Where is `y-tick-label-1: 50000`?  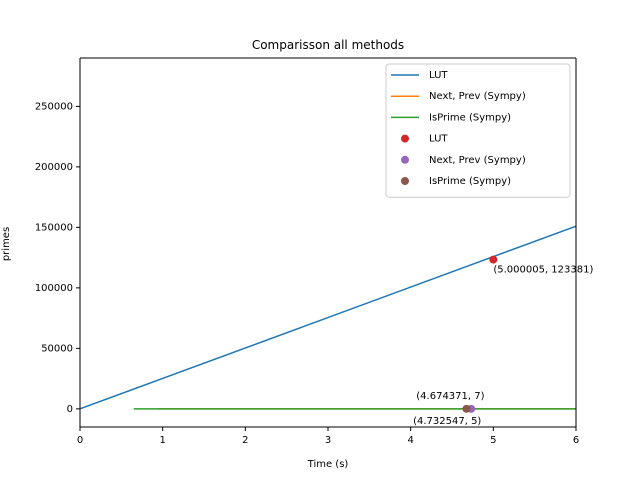 y-tick-label-1: 50000 is located at coordinates (57, 348).